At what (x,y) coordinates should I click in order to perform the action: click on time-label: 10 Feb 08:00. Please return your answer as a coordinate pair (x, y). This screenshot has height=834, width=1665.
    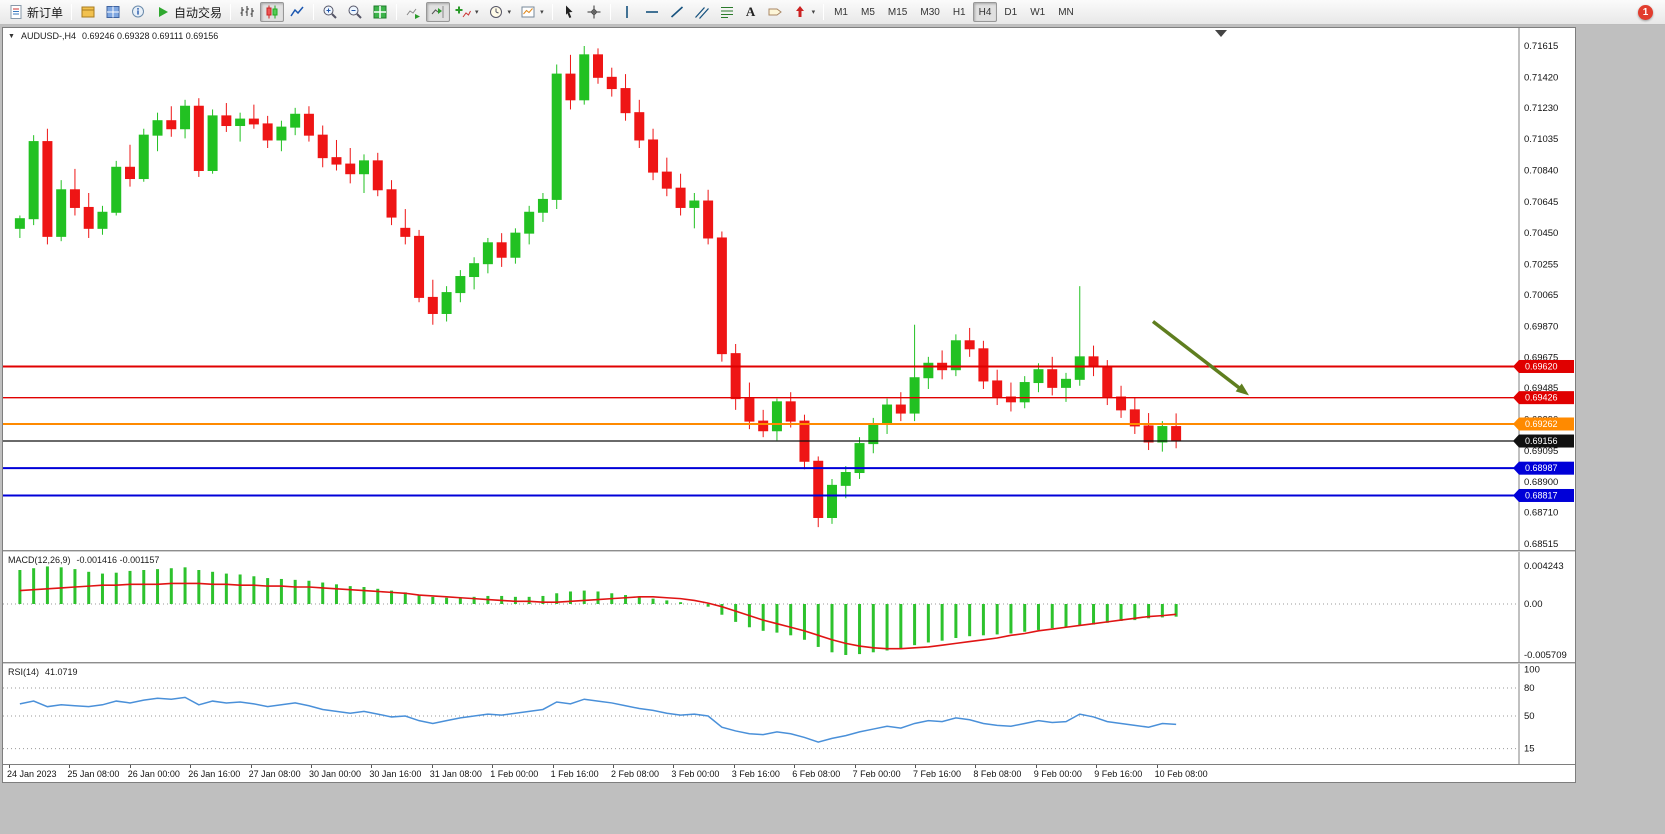
    Looking at the image, I should click on (1181, 774).